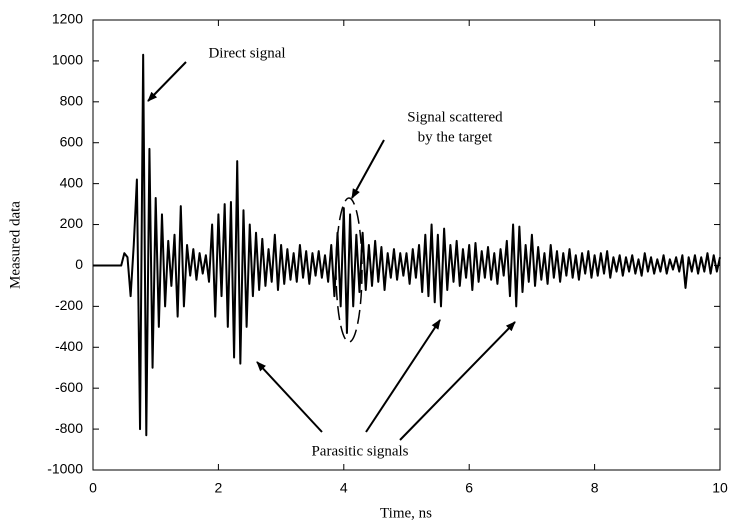 The image size is (750, 525). I want to click on y-tick-label: 200, so click(72, 223).